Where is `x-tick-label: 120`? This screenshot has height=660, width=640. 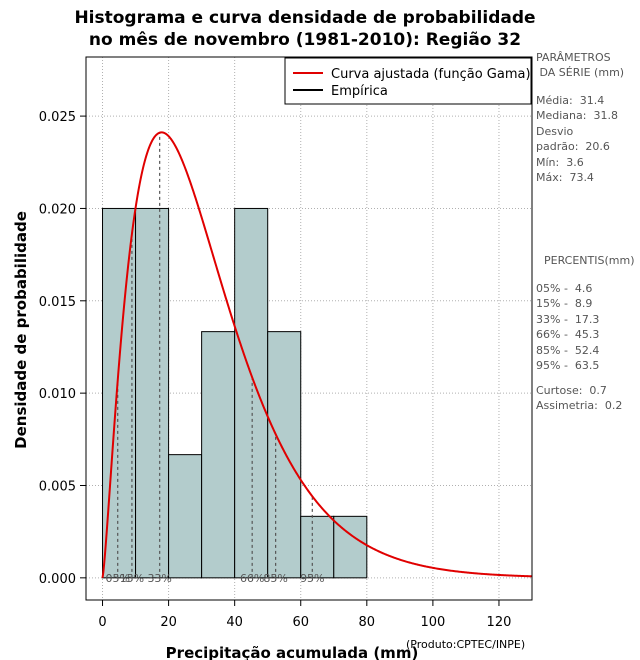
x-tick-label: 120 is located at coordinates (499, 622).